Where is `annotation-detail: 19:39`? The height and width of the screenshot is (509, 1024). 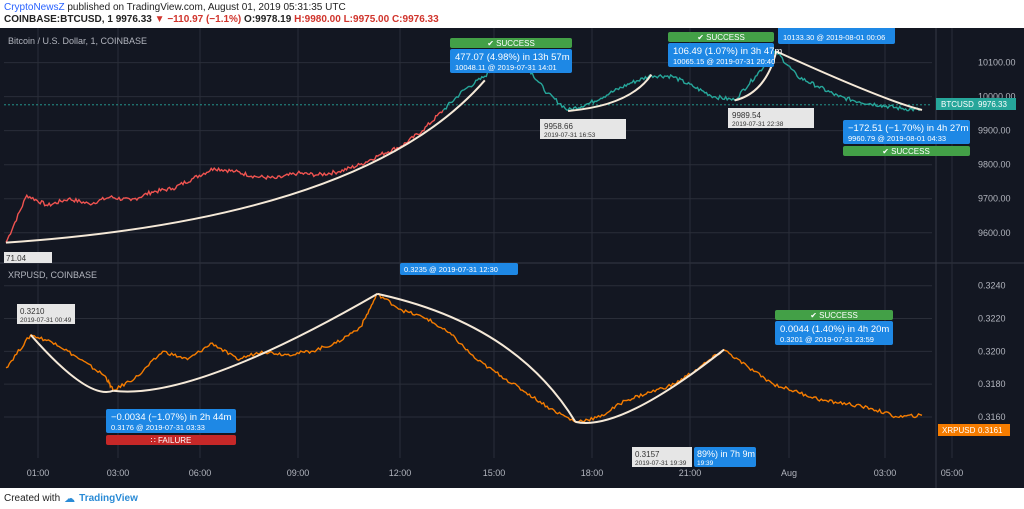
annotation-detail: 19:39 is located at coordinates (705, 463).